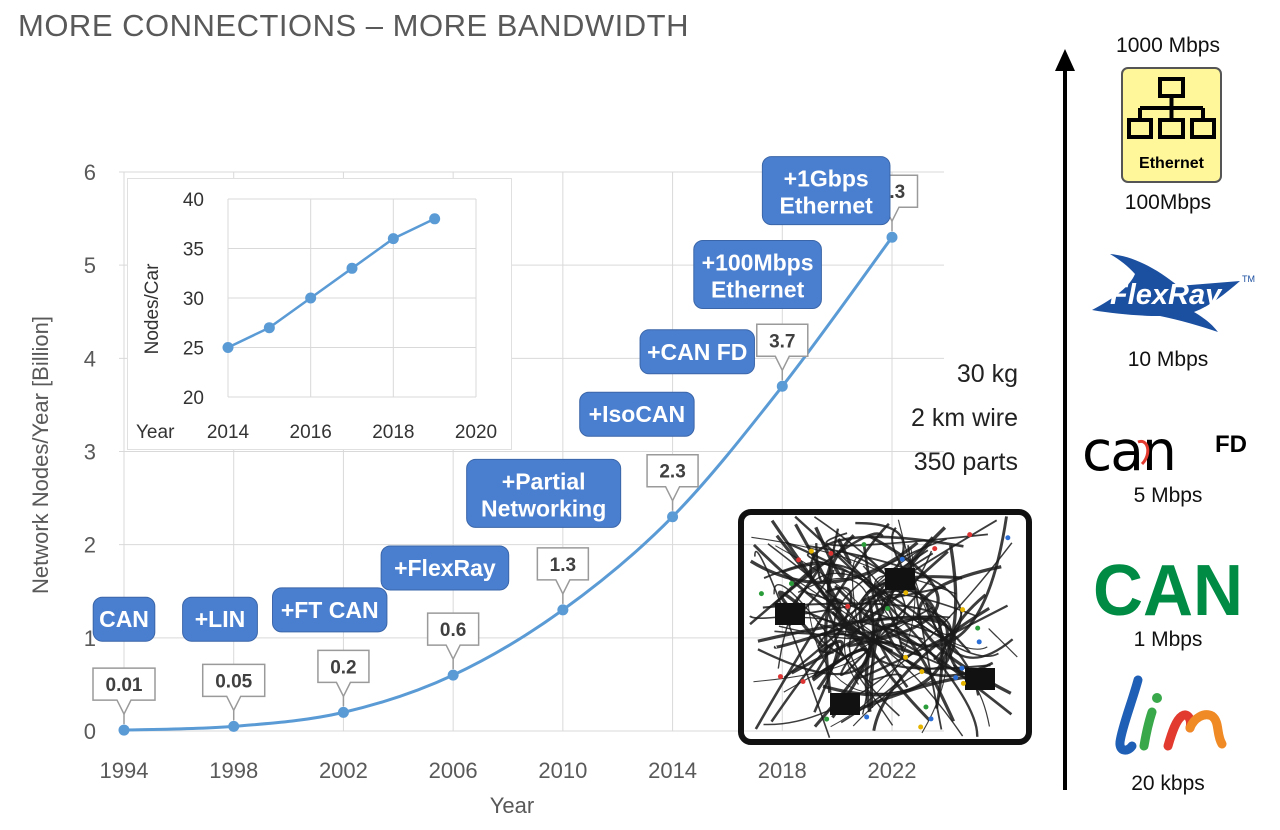 The width and height of the screenshot is (1280, 830). What do you see at coordinates (393, 432) in the screenshot?
I see `inset-x-tick-label: 2018` at bounding box center [393, 432].